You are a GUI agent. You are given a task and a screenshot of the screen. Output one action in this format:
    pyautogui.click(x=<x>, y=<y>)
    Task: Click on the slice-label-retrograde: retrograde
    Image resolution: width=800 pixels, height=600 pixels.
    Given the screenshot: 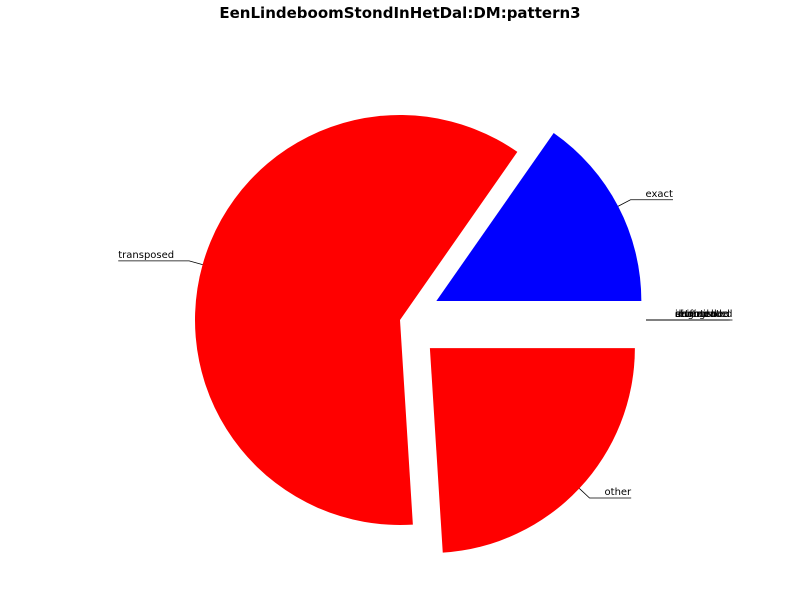 What is the action you would take?
    pyautogui.click(x=701, y=314)
    